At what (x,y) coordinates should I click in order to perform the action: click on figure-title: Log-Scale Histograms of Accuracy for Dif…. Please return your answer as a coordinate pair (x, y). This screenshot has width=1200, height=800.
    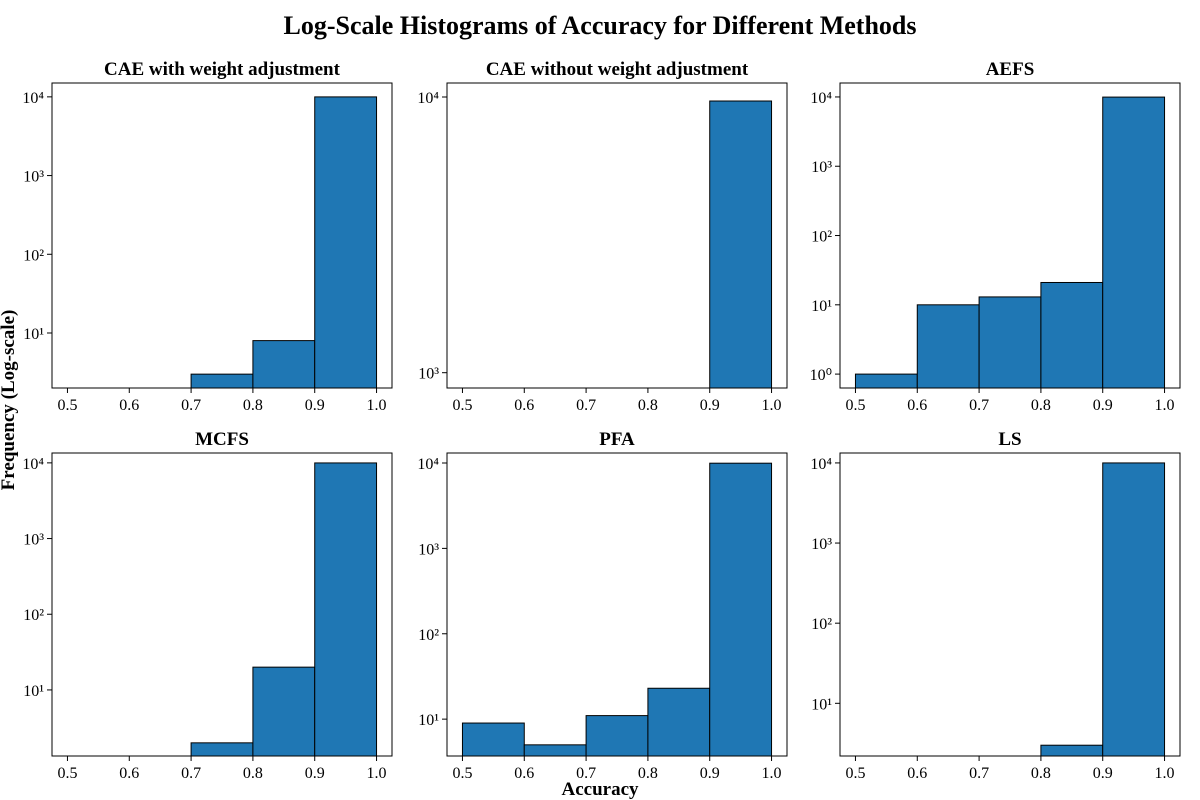
    Looking at the image, I should click on (599, 25).